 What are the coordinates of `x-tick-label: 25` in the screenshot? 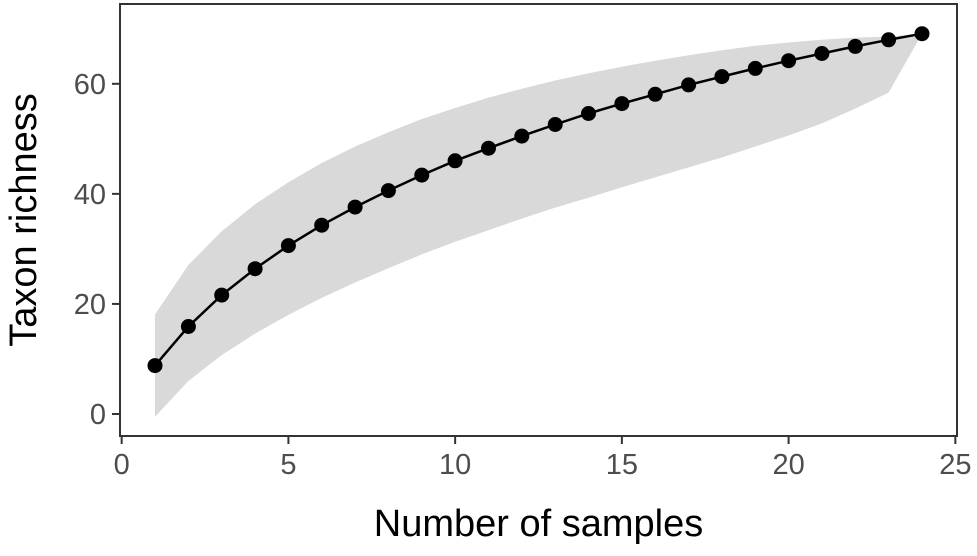 It's located at (955, 465).